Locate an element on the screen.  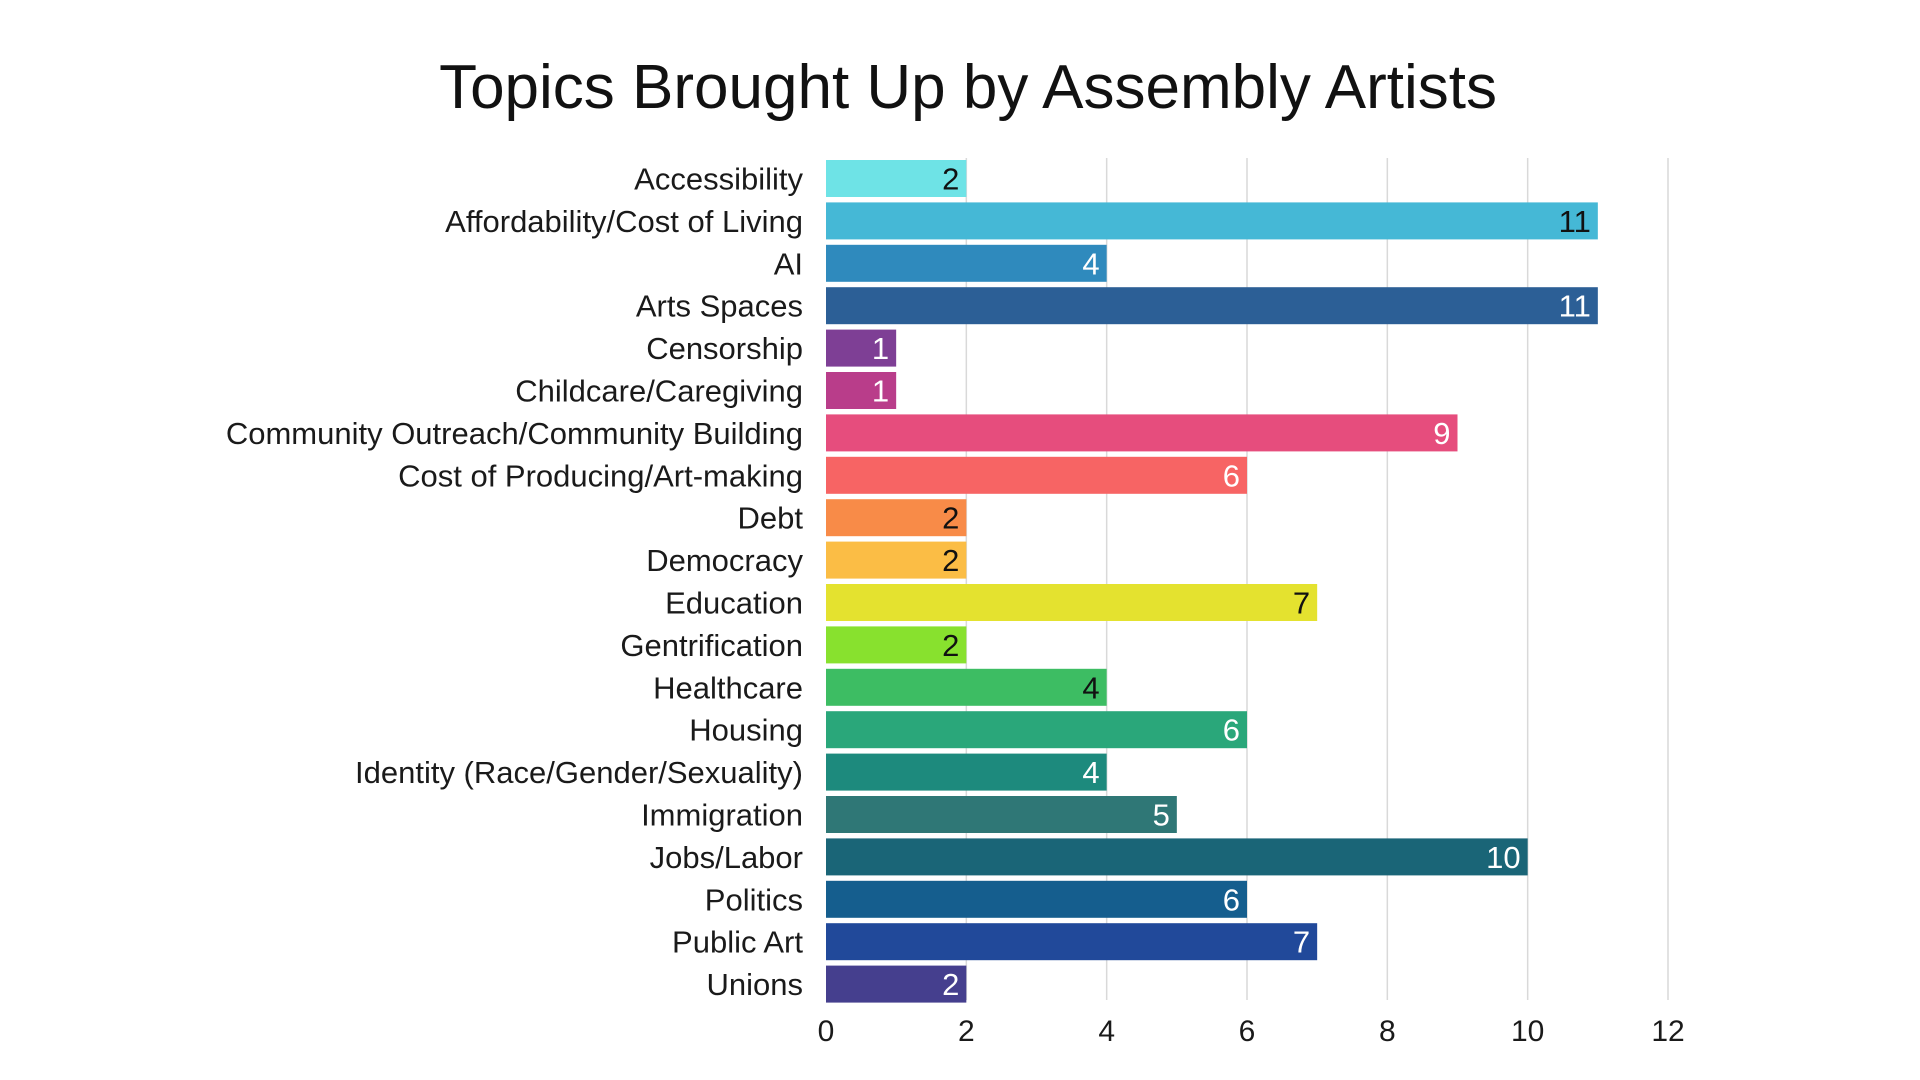
category-label: Affordability/Cost of Living is located at coordinates (624, 221).